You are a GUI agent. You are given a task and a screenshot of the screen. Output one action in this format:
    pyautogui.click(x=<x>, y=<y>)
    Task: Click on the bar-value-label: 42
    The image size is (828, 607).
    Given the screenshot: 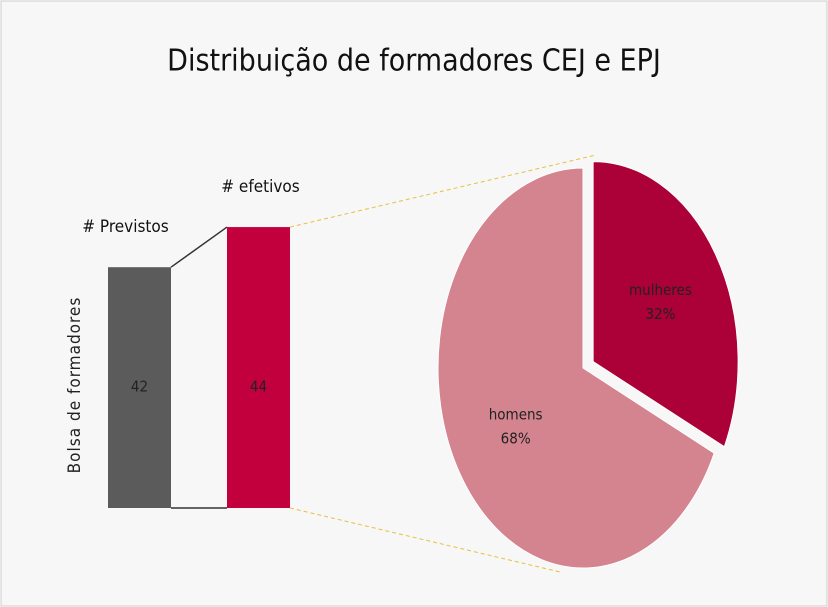 What is the action you would take?
    pyautogui.click(x=139, y=387)
    